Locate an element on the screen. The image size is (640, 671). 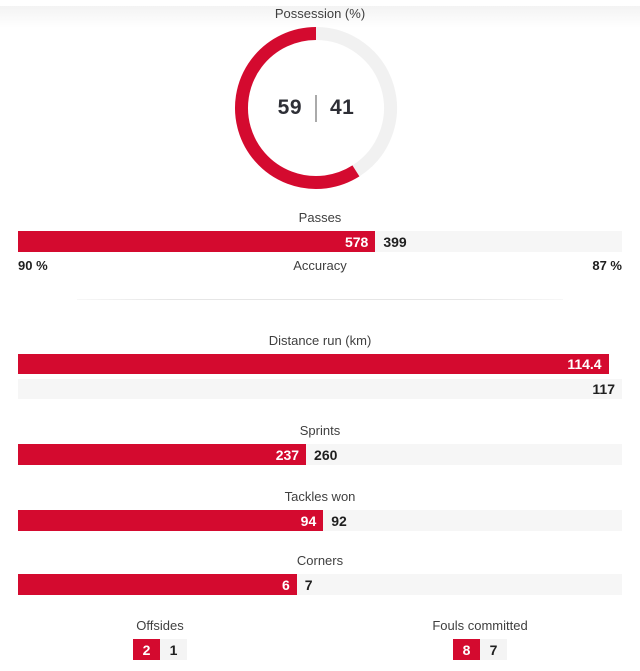
distance-bar-red: 114.4 is located at coordinates (313, 364).